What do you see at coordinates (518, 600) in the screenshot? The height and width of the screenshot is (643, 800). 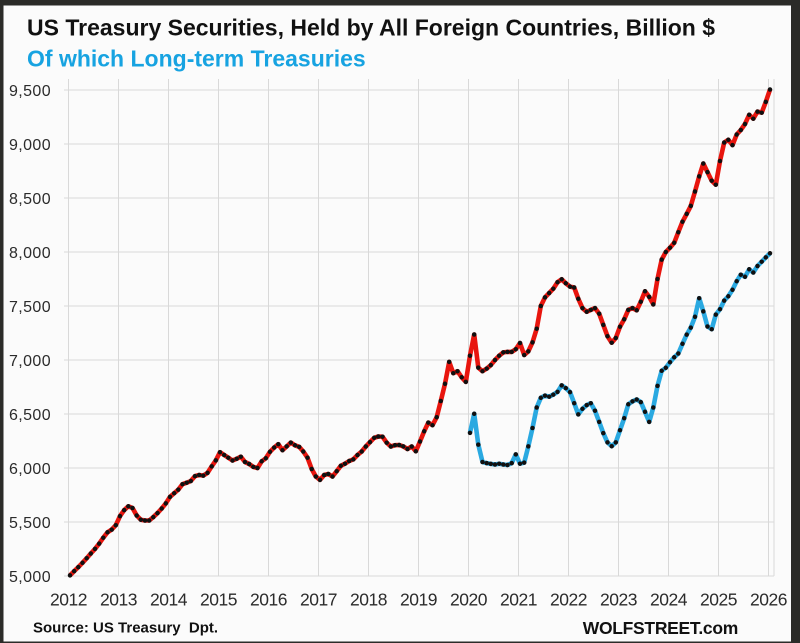 I see `svg-text: 2021` at bounding box center [518, 600].